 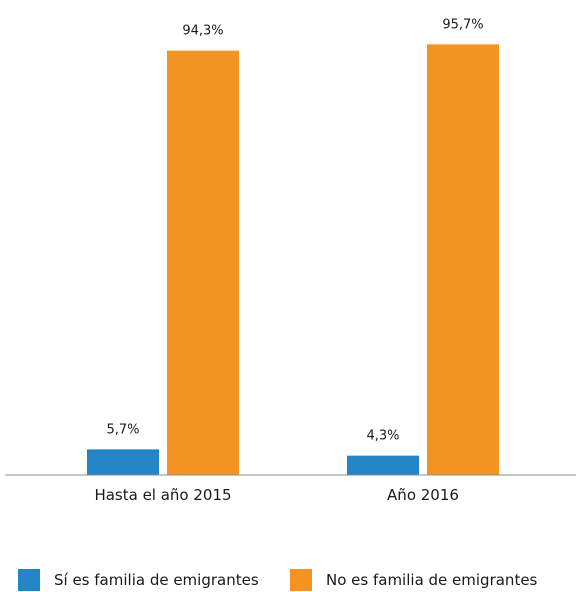 What do you see at coordinates (29, 580) in the screenshot?
I see `legend-swatch-si` at bounding box center [29, 580].